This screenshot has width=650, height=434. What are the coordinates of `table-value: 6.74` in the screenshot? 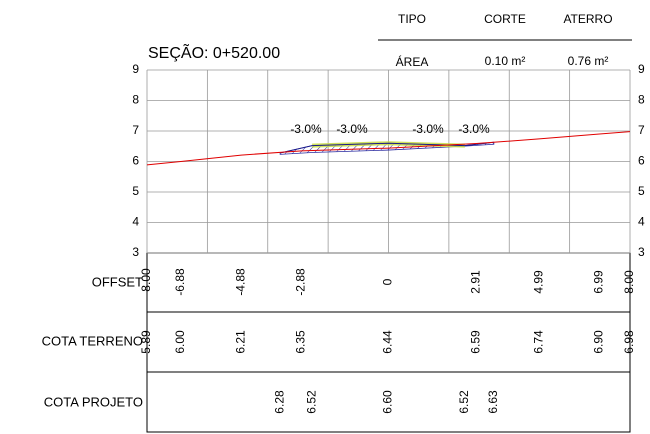 It's located at (538, 342).